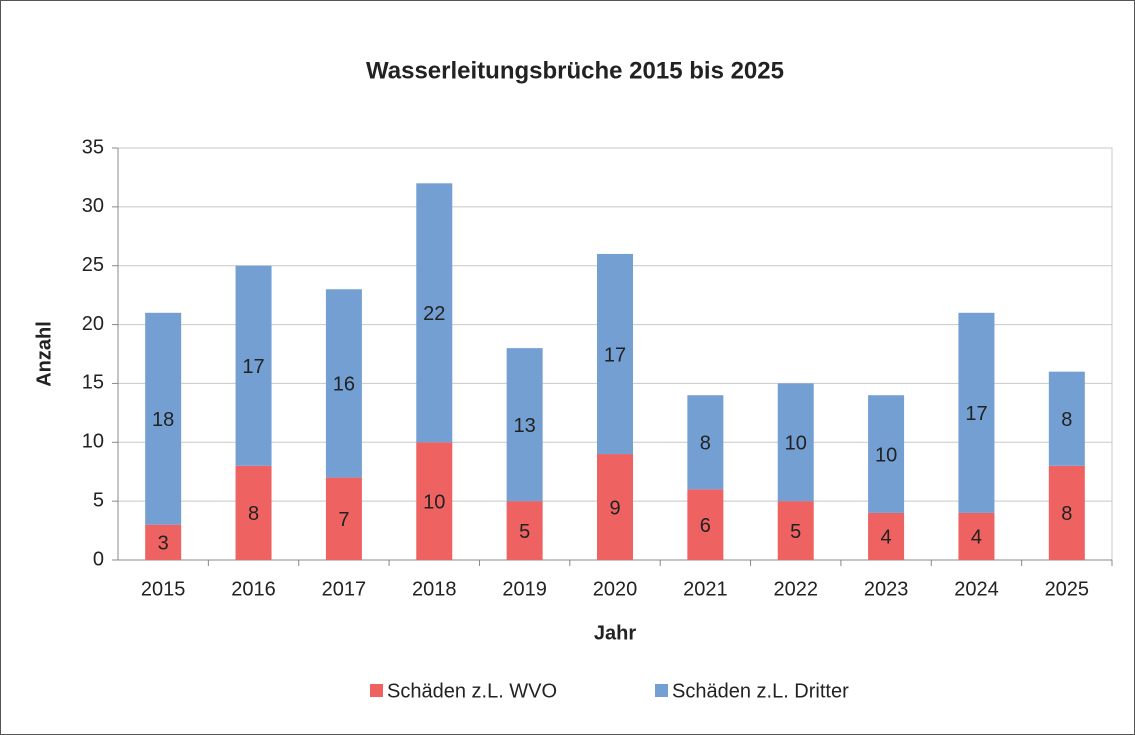 The width and height of the screenshot is (1135, 735). What do you see at coordinates (44, 354) in the screenshot?
I see `y-axis-label: Anzahl` at bounding box center [44, 354].